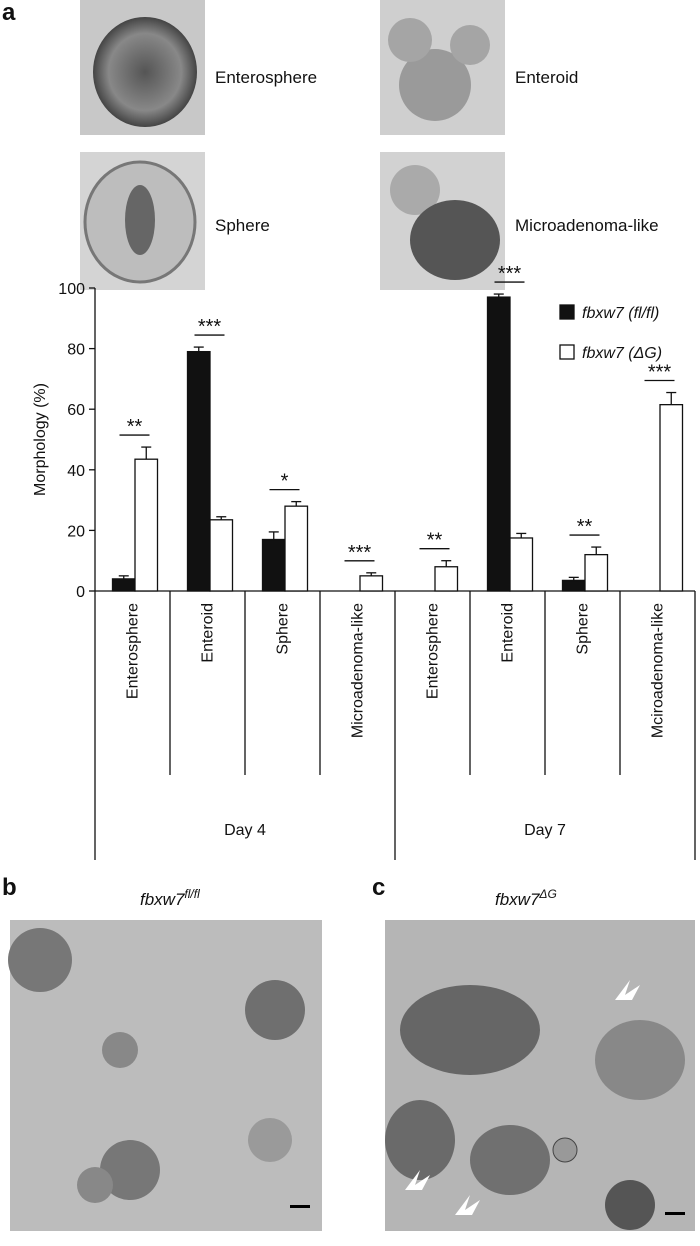 Image resolution: width=700 pixels, height=1246 pixels. What do you see at coordinates (546, 77) in the screenshot?
I see `image-label: Enteroid` at bounding box center [546, 77].